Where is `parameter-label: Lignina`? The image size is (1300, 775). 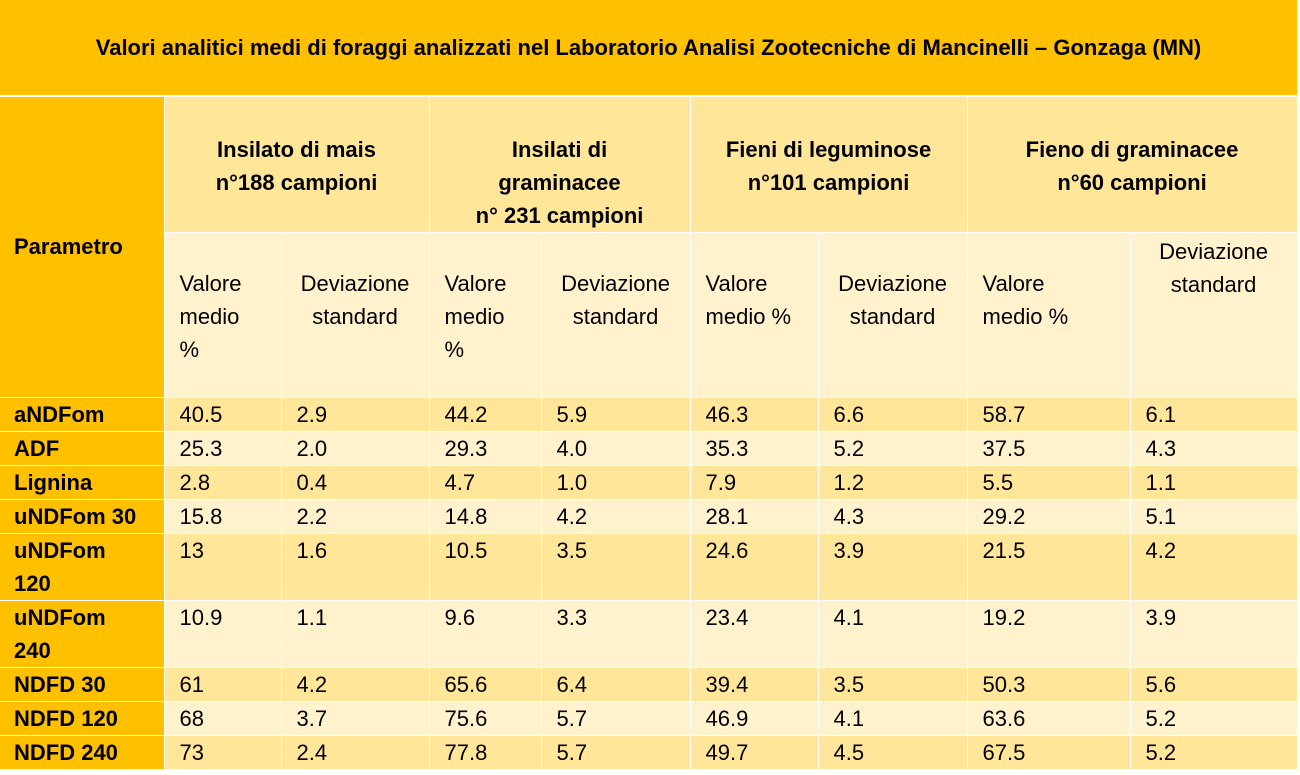
parameter-label: Lignina is located at coordinates (82, 482).